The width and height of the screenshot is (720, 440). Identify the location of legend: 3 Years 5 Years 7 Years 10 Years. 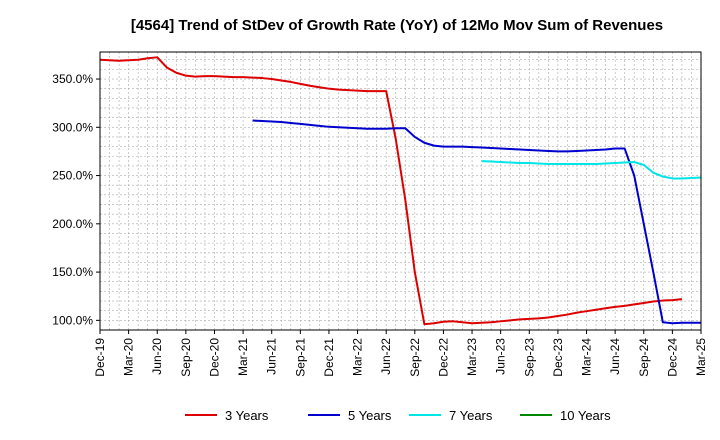
(398, 415).